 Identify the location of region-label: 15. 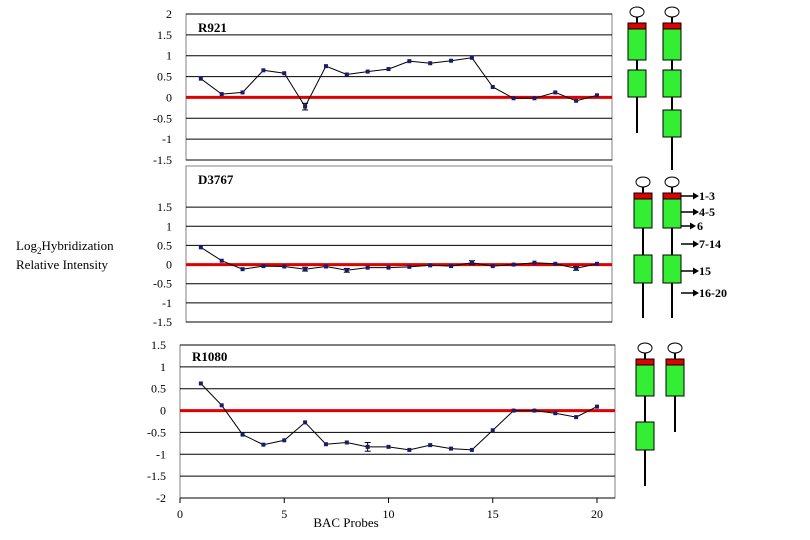
(705, 271).